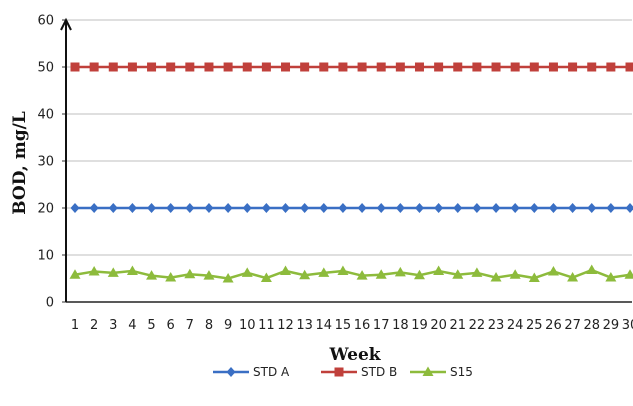  I want to click on series-s15, so click(351, 273).